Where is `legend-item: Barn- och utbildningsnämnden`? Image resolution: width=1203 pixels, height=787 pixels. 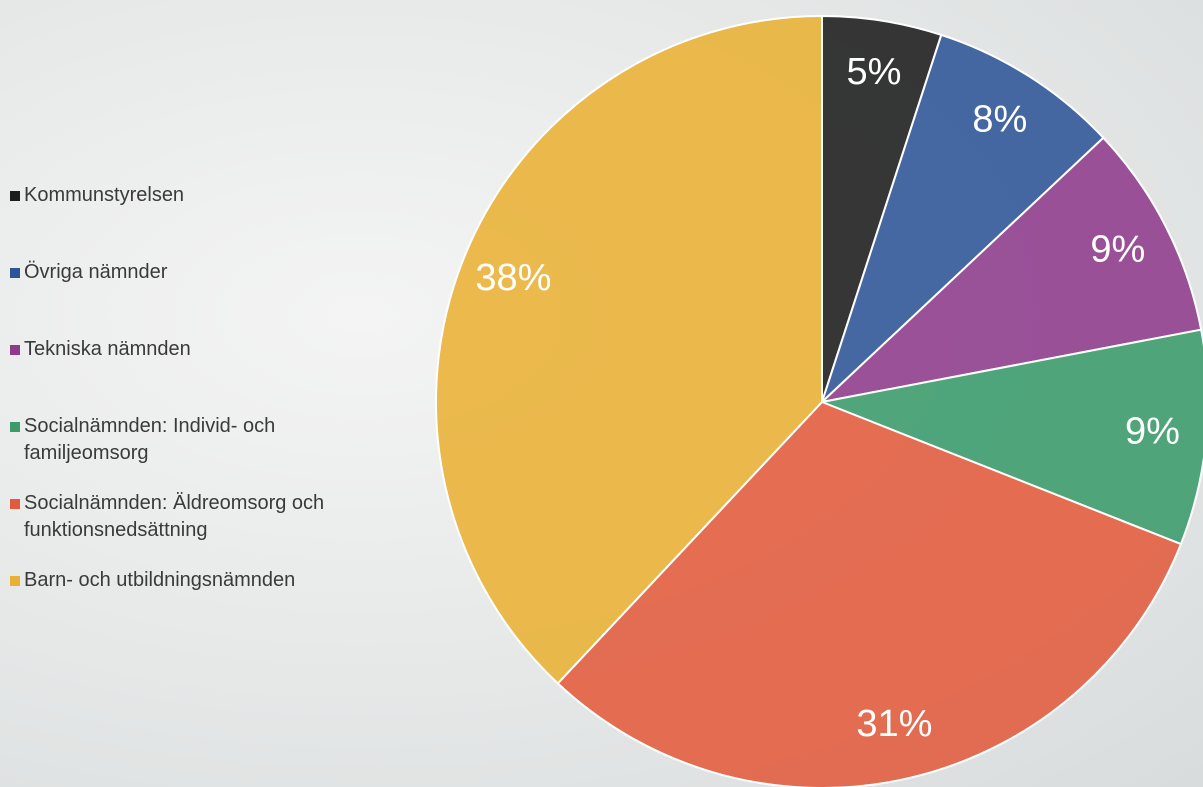
legend-item: Barn- och utbildningsnämnden is located at coordinates (187, 580).